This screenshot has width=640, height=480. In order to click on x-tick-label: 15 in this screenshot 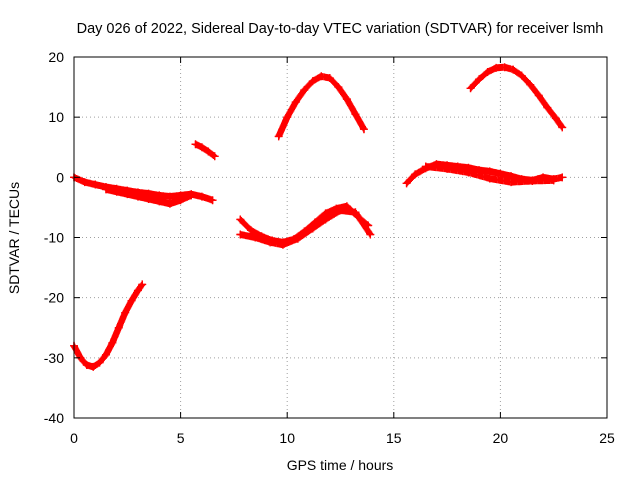, I will do `click(394, 438)`.